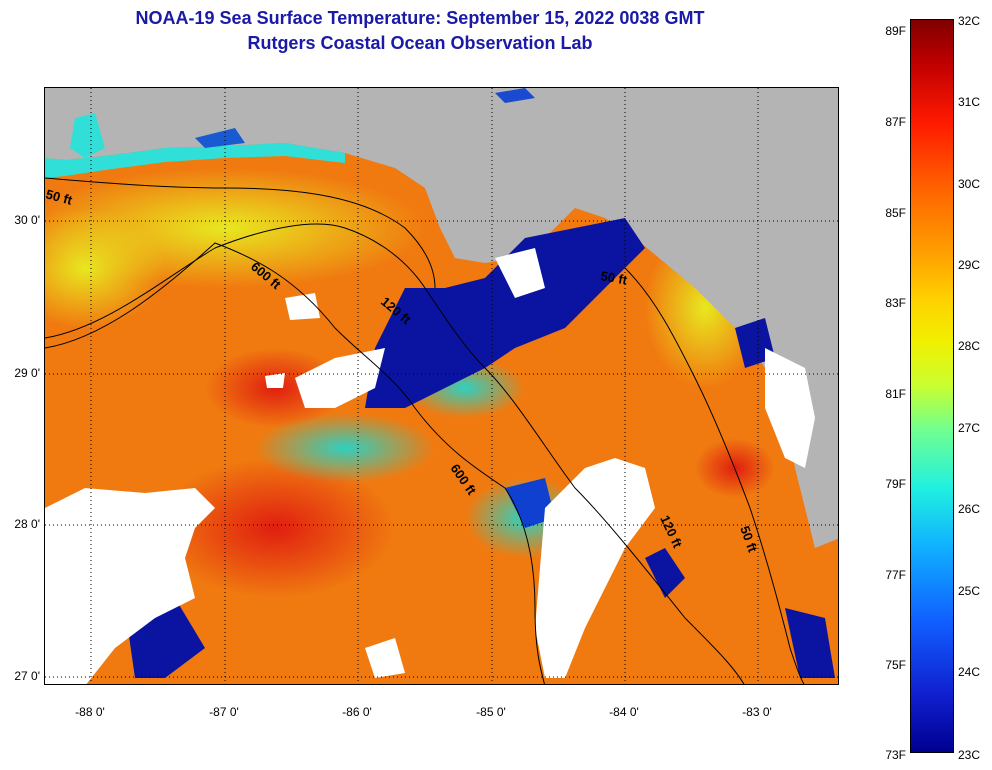  What do you see at coordinates (27, 676) in the screenshot?
I see `latitude-tick-label: 27 0'` at bounding box center [27, 676].